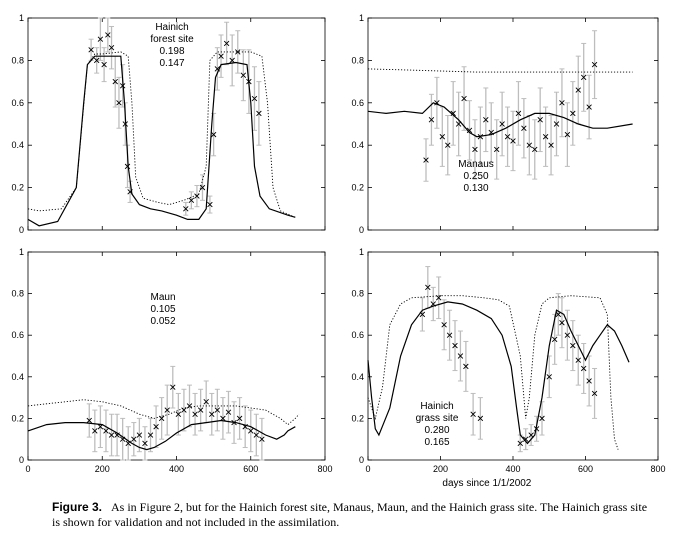  What do you see at coordinates (324, 469) in the screenshot?
I see `x-tick-label: 800` at bounding box center [324, 469].